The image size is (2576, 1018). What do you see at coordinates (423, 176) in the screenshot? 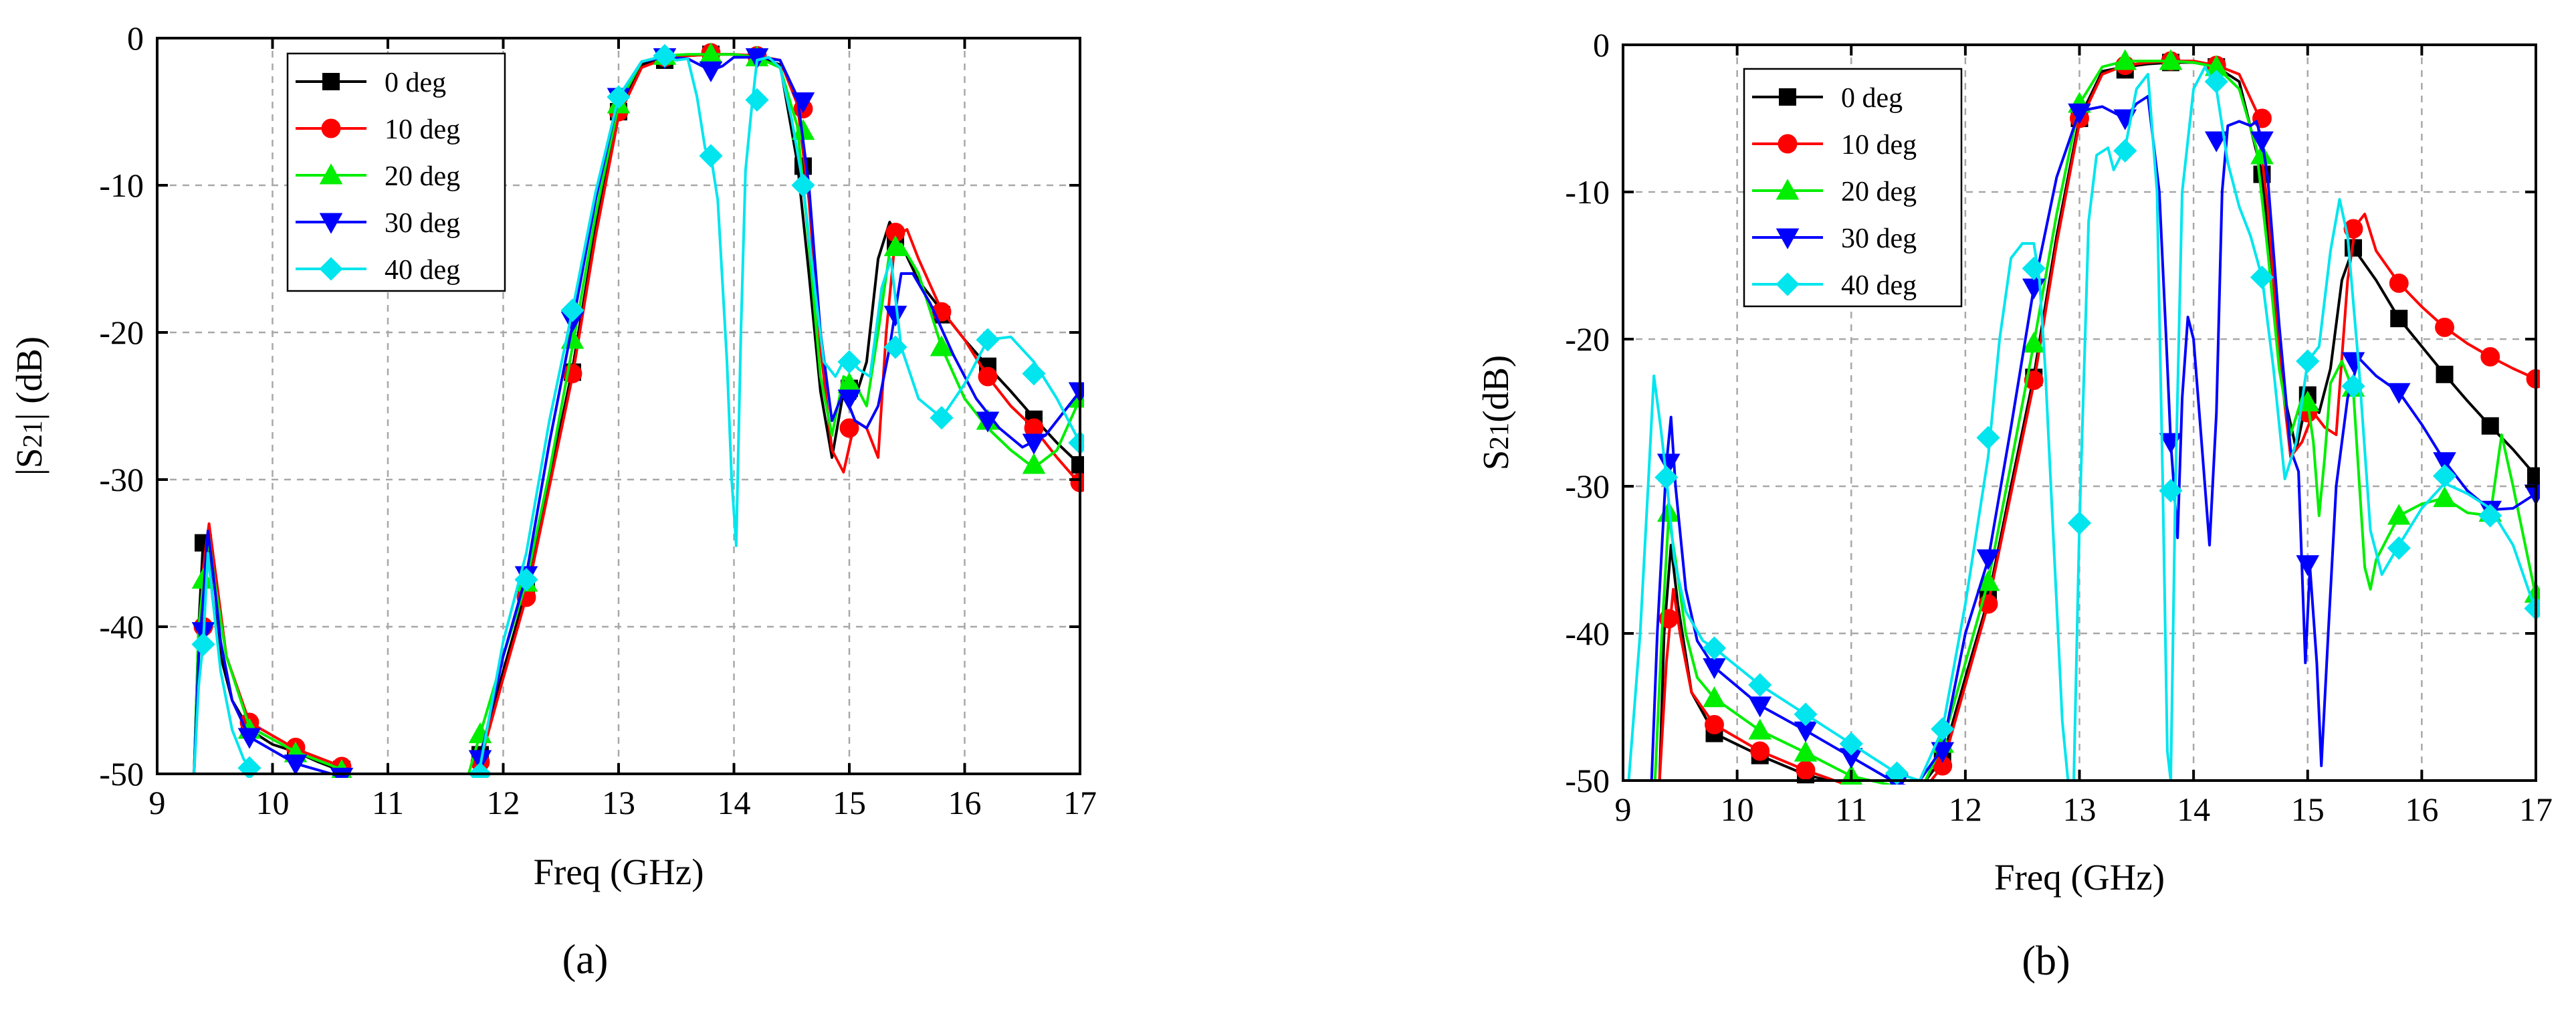
I see `legend-label: 20 deg` at bounding box center [423, 176].